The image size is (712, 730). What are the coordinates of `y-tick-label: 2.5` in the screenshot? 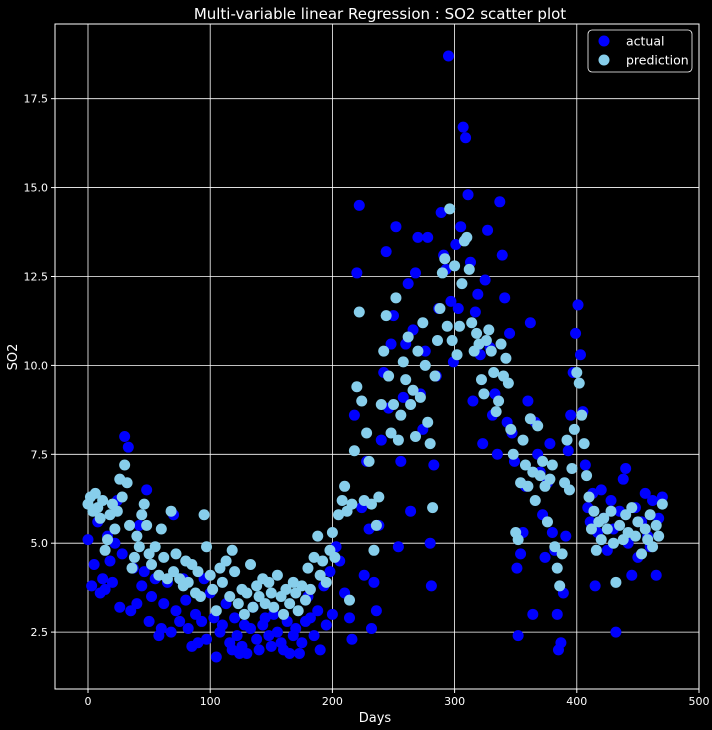 It's located at (40, 632).